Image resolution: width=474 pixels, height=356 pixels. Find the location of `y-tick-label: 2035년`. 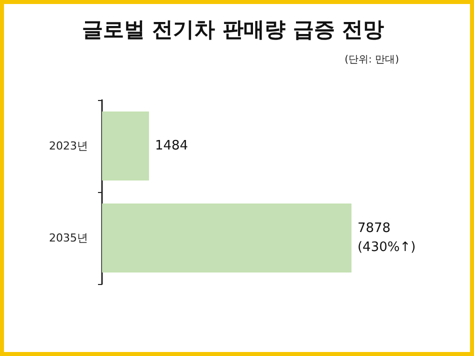

y-tick-label: 2035년 is located at coordinates (68, 238).